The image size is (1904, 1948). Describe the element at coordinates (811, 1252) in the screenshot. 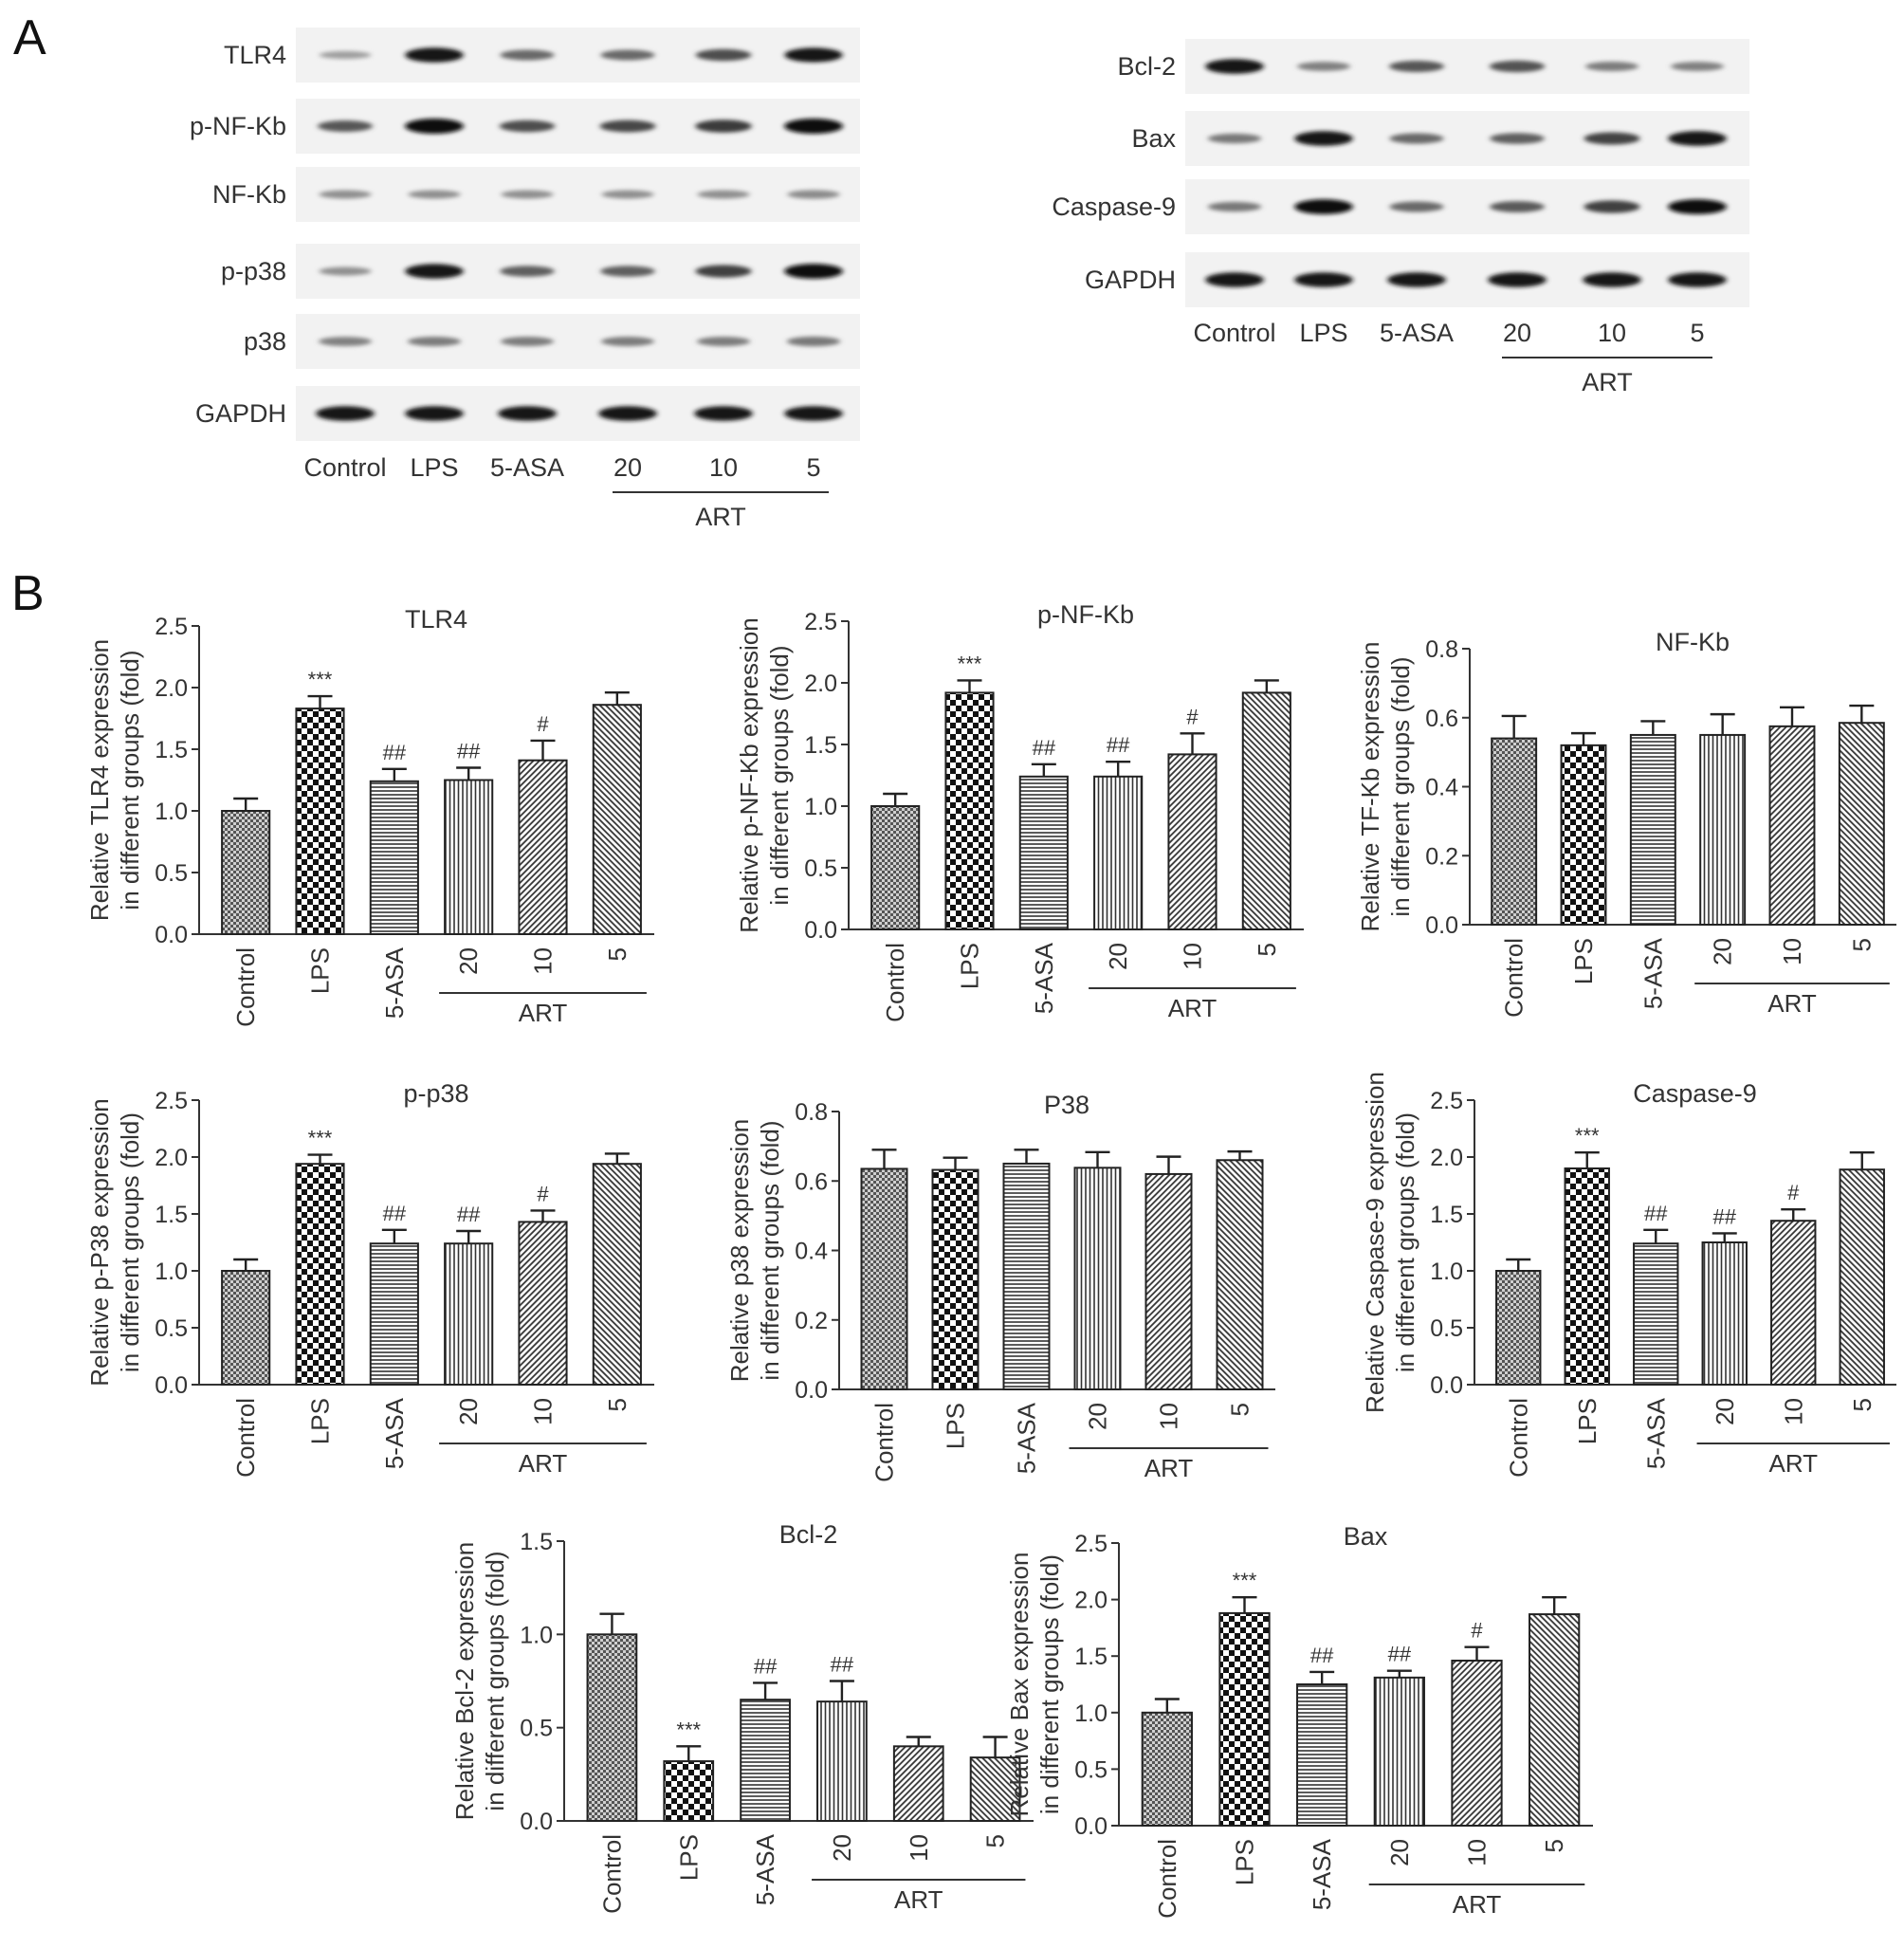

I see `y-tick-label: 0.4` at that location.